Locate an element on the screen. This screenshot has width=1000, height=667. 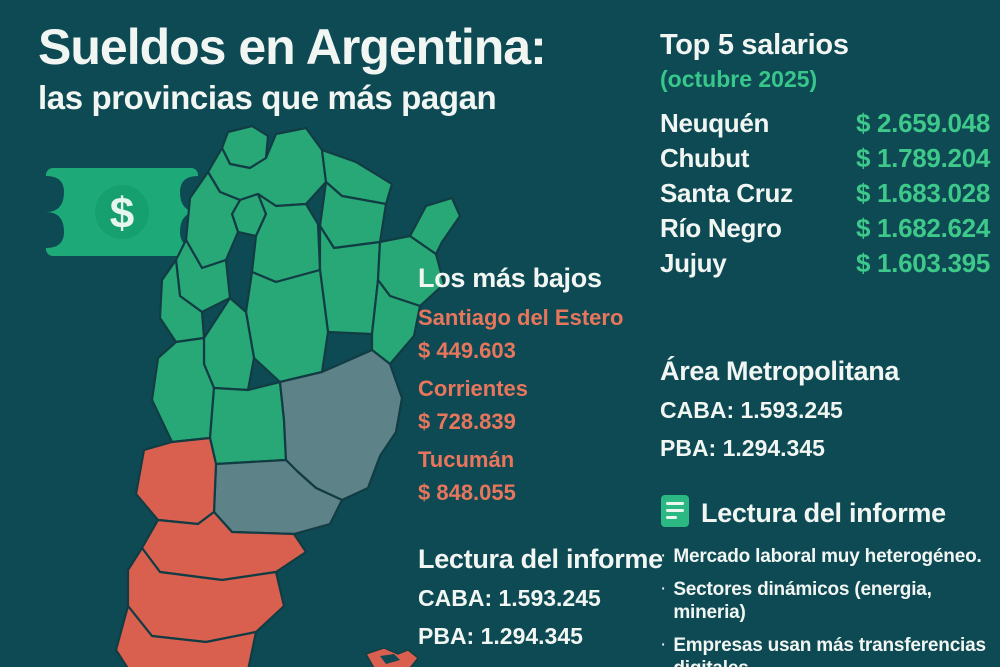
salary-province: Neuquén is located at coordinates (715, 123).